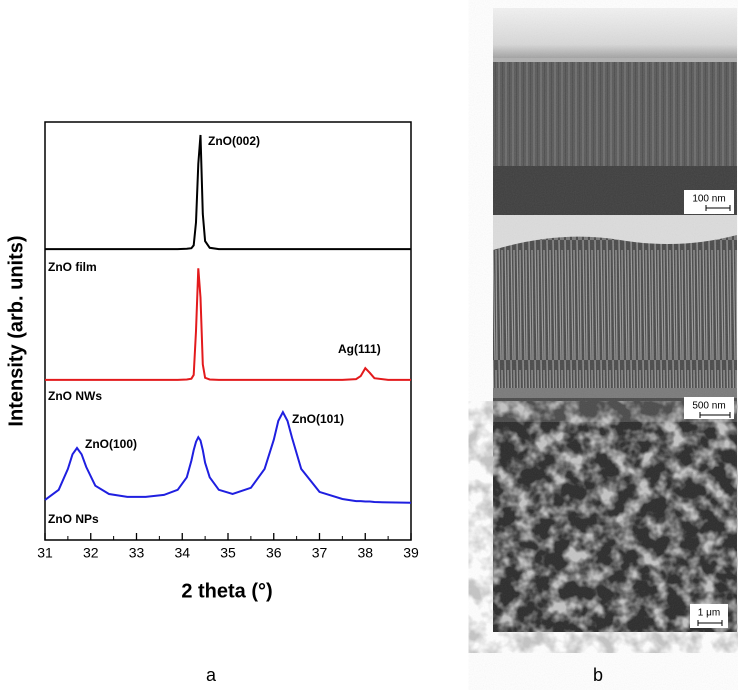 Image resolution: width=738 pixels, height=690 pixels. What do you see at coordinates (91, 553) in the screenshot?
I see `x-tick-label: 32` at bounding box center [91, 553].